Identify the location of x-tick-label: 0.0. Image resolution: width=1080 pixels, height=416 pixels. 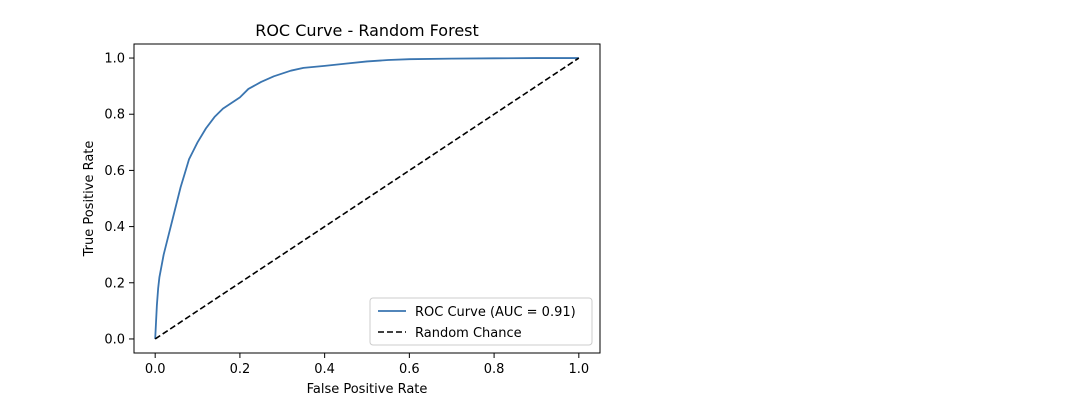
(155, 369).